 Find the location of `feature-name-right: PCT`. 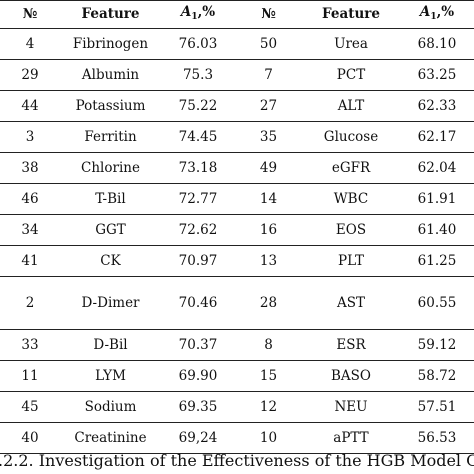

feature-name-right: PCT is located at coordinates (351, 75).